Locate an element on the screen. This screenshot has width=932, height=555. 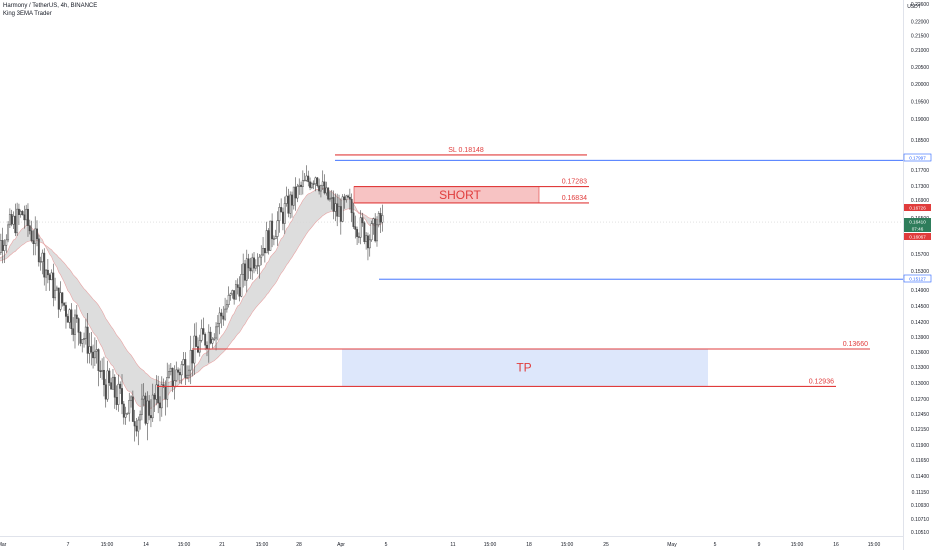
zones-layer is located at coordinates (525, 286).